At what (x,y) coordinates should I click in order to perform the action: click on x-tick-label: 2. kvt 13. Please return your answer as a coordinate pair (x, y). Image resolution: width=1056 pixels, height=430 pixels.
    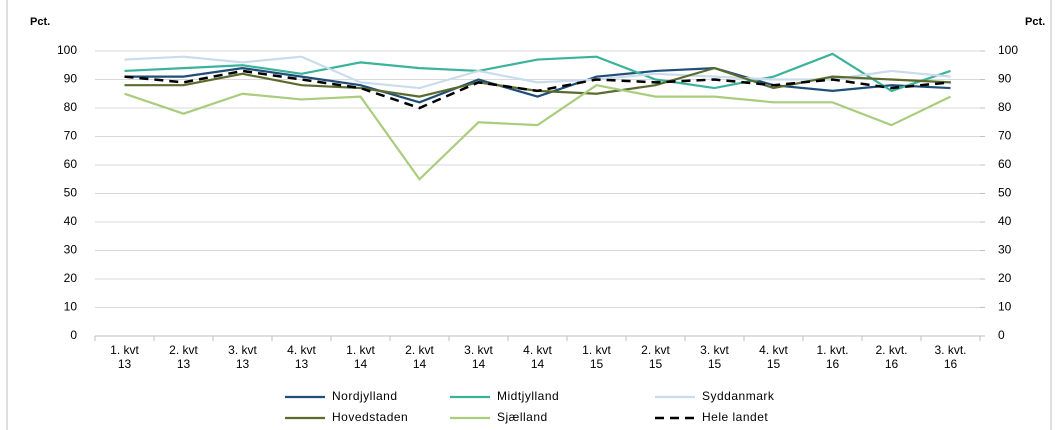
    Looking at the image, I should click on (183, 357).